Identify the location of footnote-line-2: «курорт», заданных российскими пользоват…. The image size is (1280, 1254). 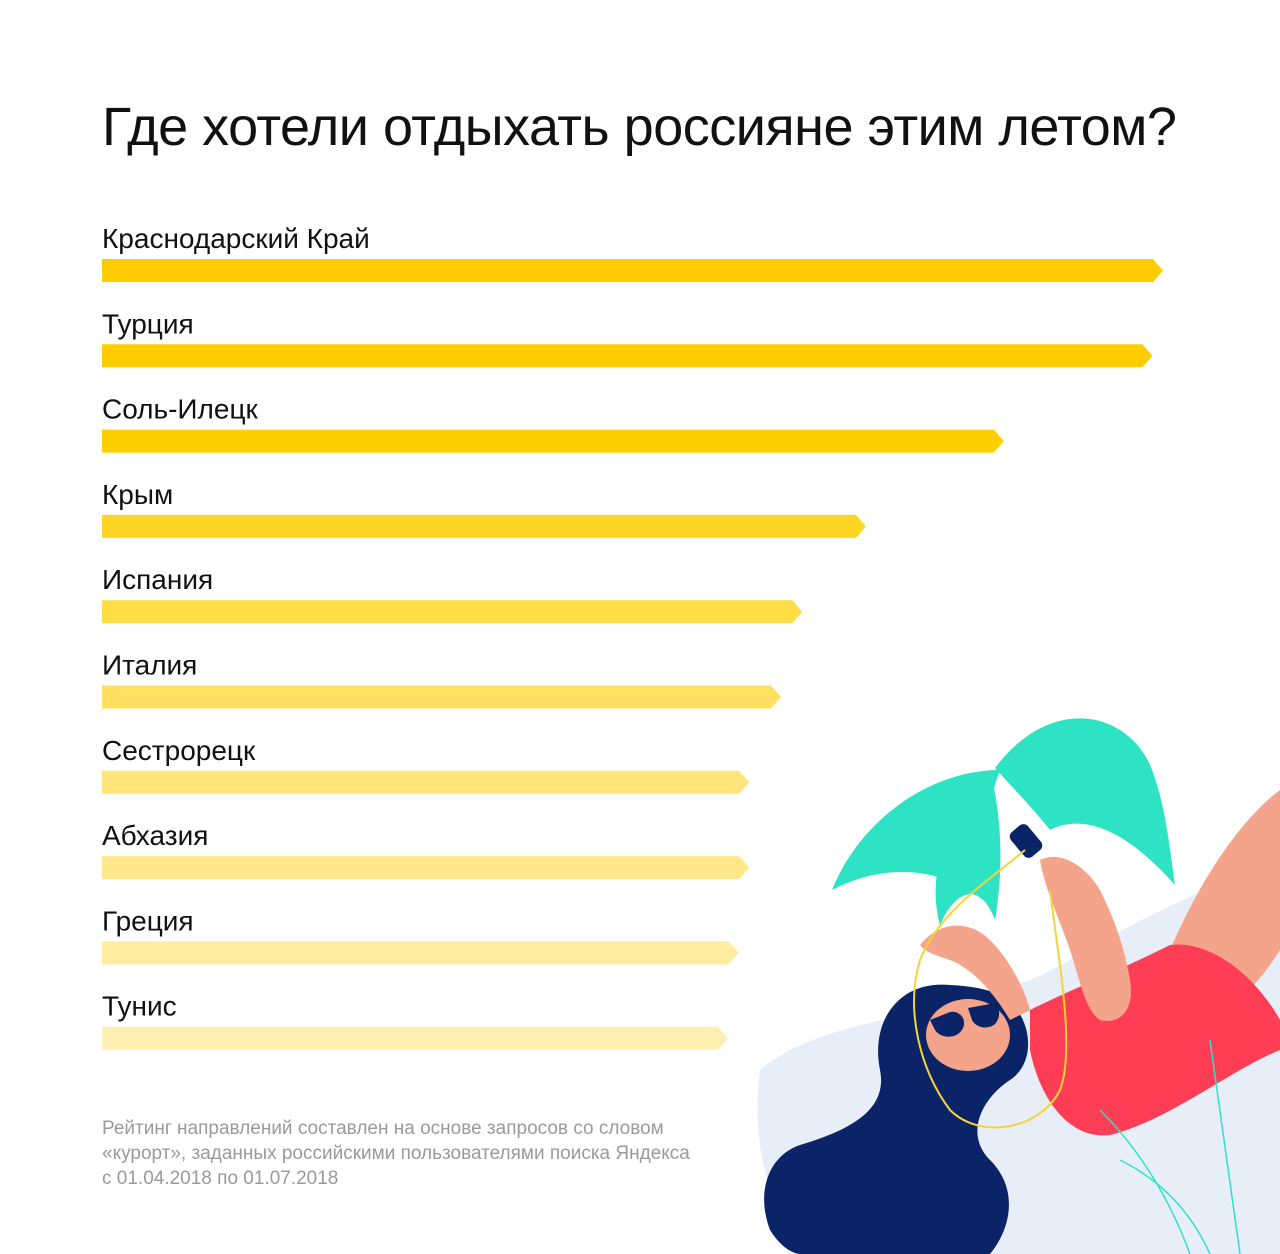
(396, 1153).